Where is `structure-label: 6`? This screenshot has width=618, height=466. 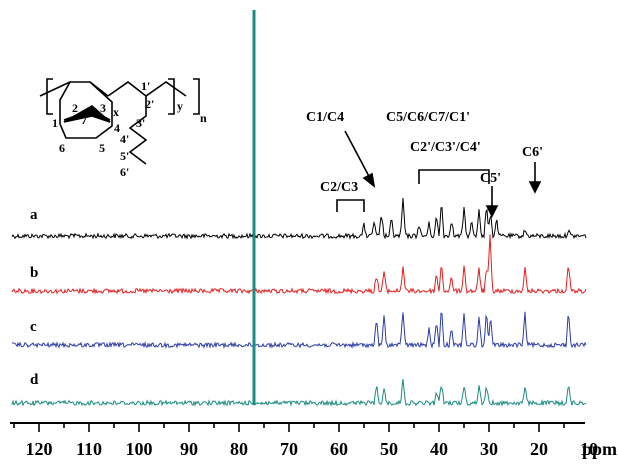
structure-label: 6 is located at coordinates (62, 148).